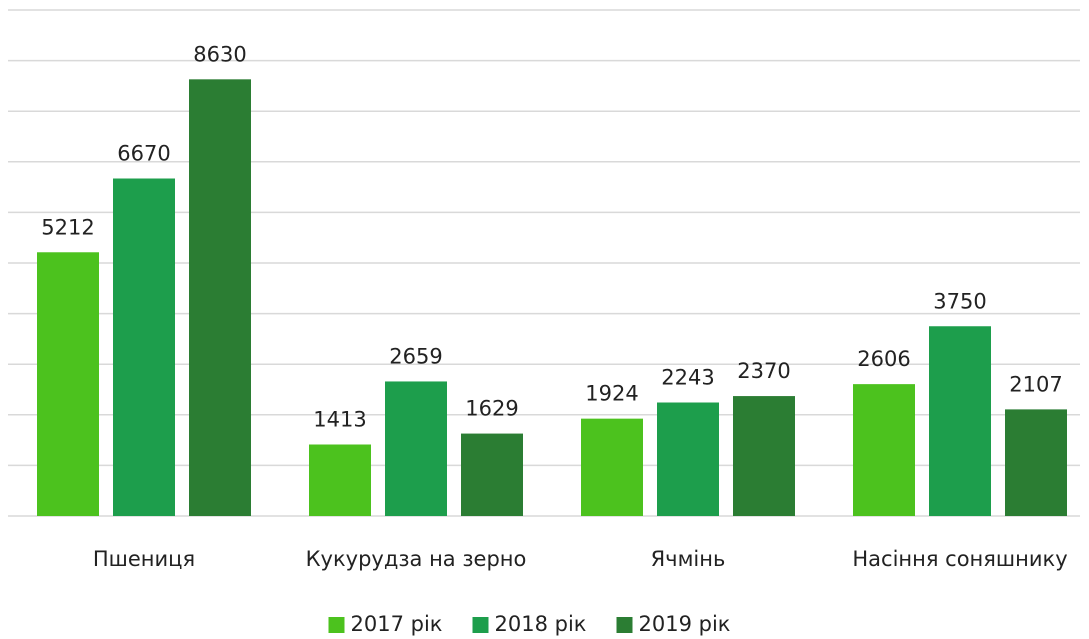  What do you see at coordinates (959, 559) in the screenshot?
I see `x-tick-label: Насіння соняшнику` at bounding box center [959, 559].